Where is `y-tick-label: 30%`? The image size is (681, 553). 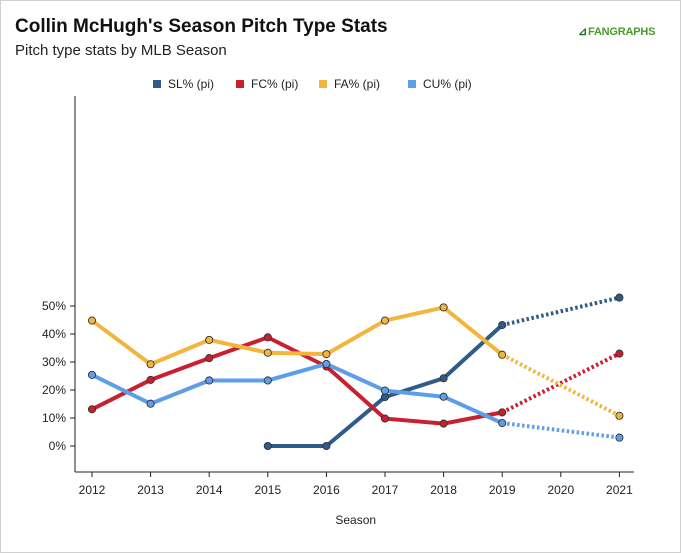
y-tick-label: 30% is located at coordinates (54, 362).